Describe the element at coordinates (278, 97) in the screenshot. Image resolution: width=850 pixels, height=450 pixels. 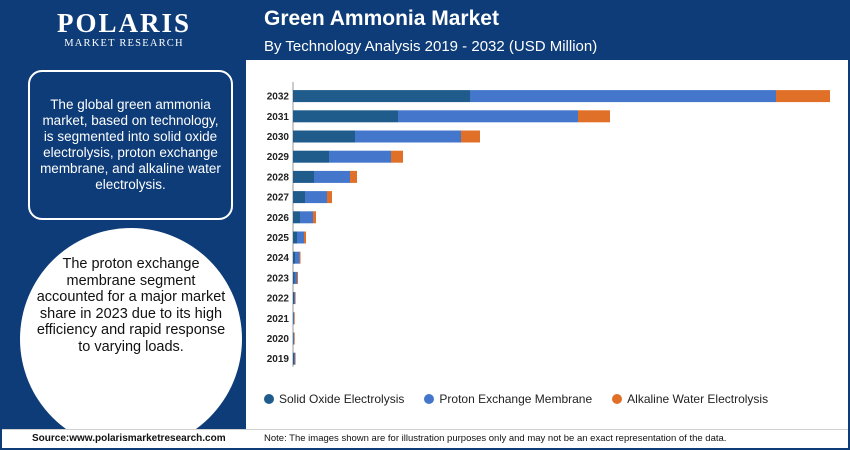
I see `y-tick-label: 2032` at that location.